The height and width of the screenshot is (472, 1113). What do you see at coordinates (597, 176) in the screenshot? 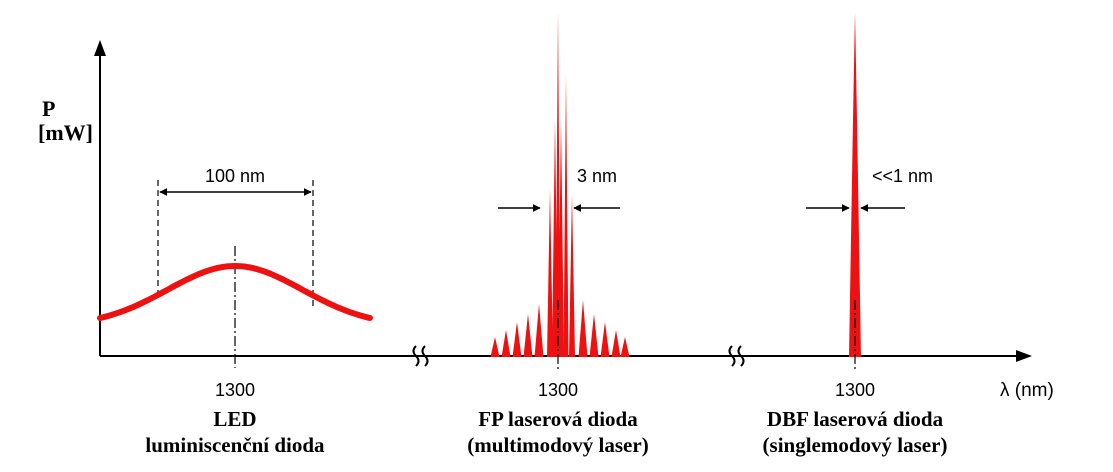
I see `fp-width-label: 3 nm` at bounding box center [597, 176].